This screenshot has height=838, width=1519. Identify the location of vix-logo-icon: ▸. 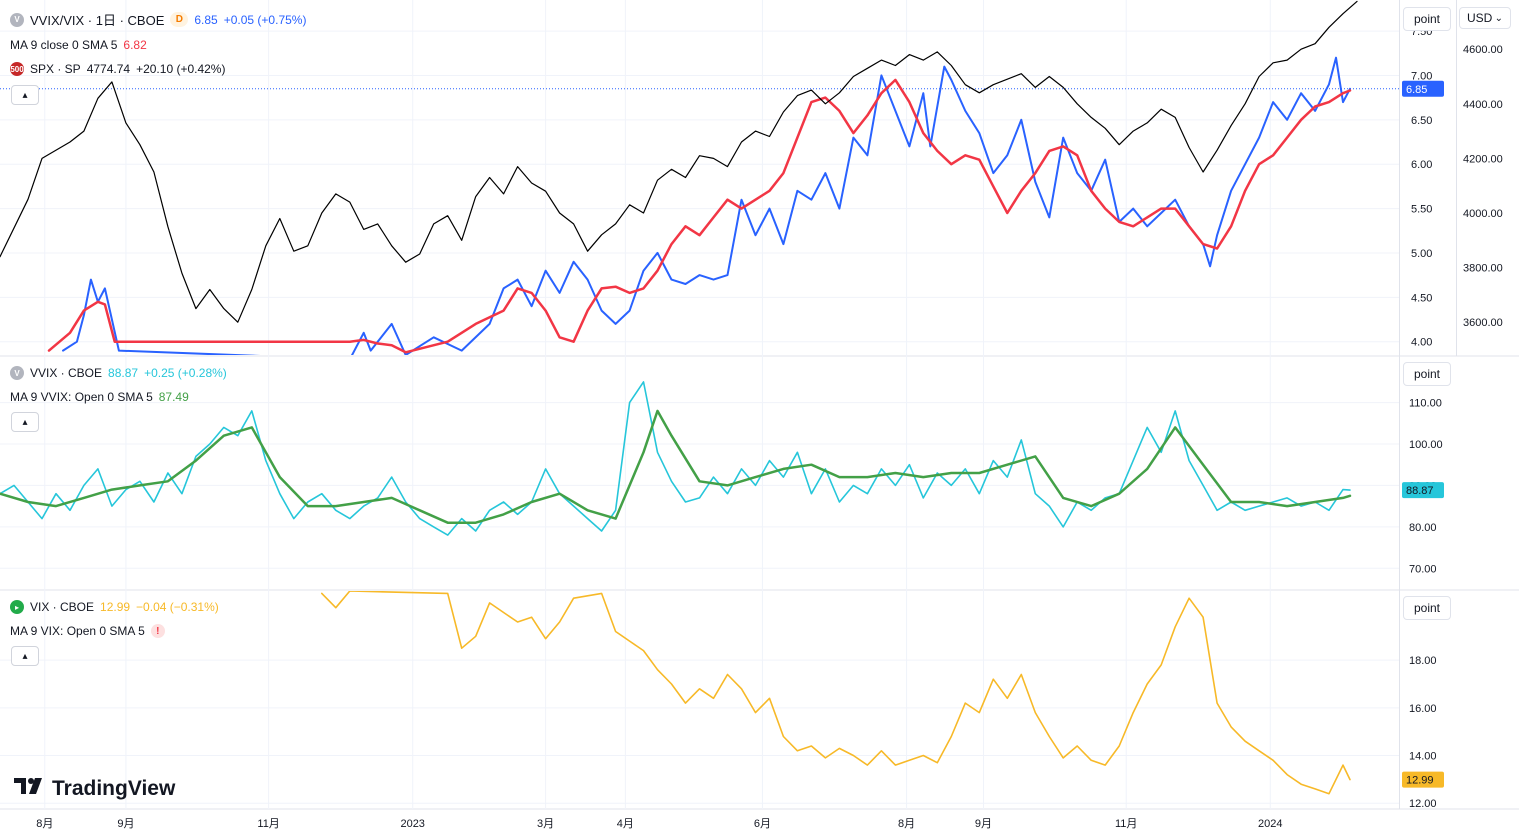
(17, 607).